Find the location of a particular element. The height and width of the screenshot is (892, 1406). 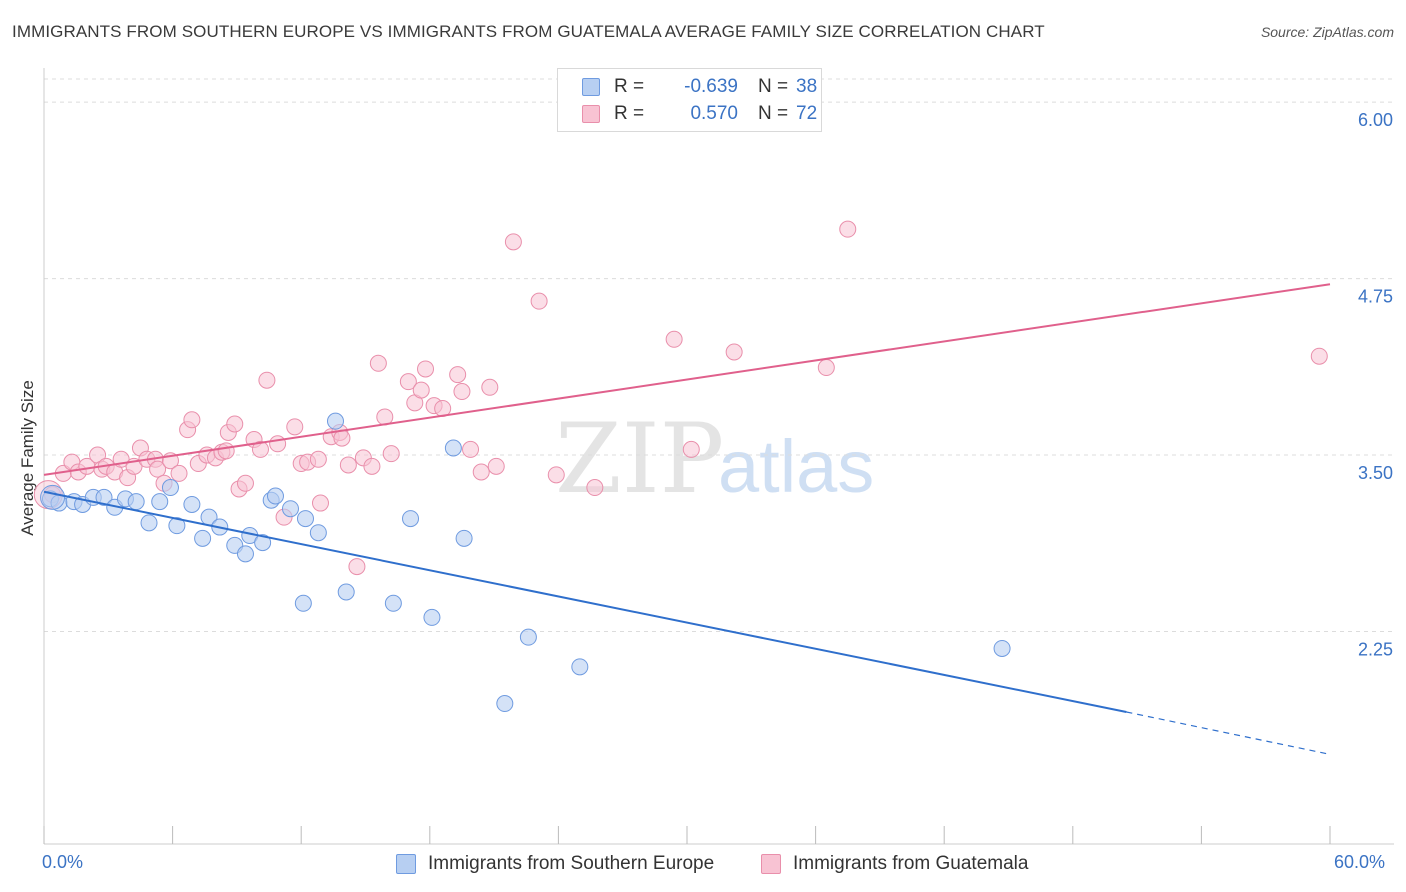

y-tick-label: 4.75 is located at coordinates (1375, 297).